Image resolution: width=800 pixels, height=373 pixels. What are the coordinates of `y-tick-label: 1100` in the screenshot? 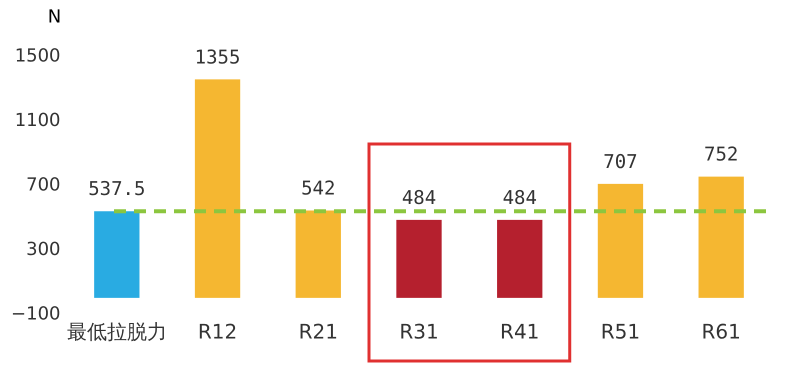 It's located at (37, 120).